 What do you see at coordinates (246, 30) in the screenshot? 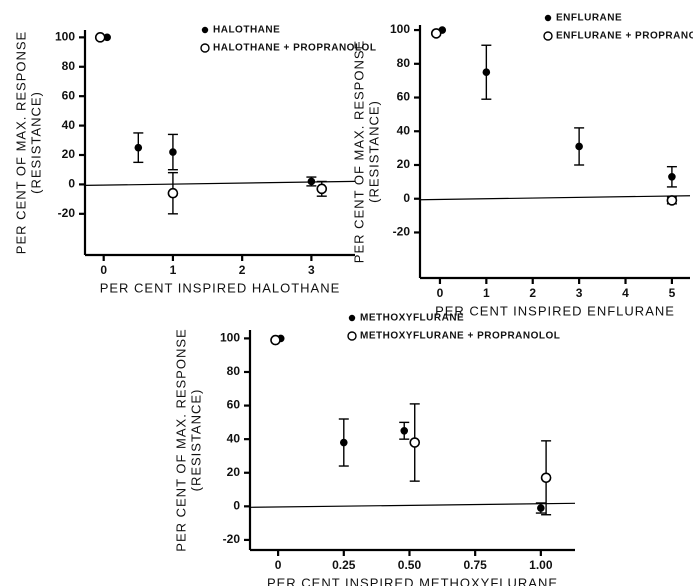
I see `legend-label: HALOTHANE` at bounding box center [246, 30].